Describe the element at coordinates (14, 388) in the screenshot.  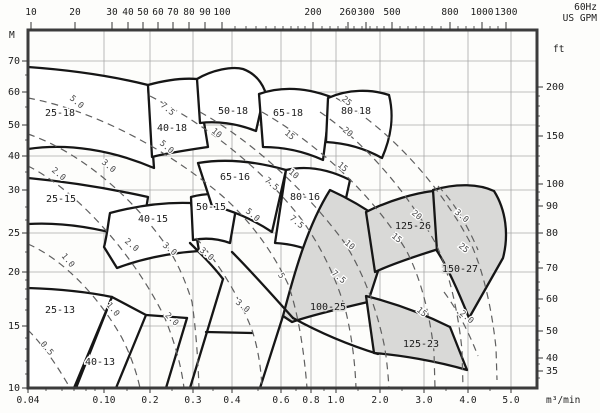
I see `tick-label-left: 10` at that location.